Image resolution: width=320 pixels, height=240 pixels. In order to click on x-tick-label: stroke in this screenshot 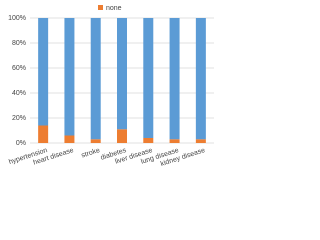, I will do `click(91, 153)`.